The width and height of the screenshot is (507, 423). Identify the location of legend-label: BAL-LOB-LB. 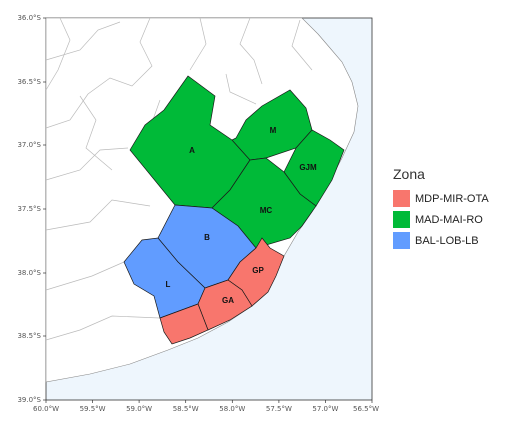
(447, 240).